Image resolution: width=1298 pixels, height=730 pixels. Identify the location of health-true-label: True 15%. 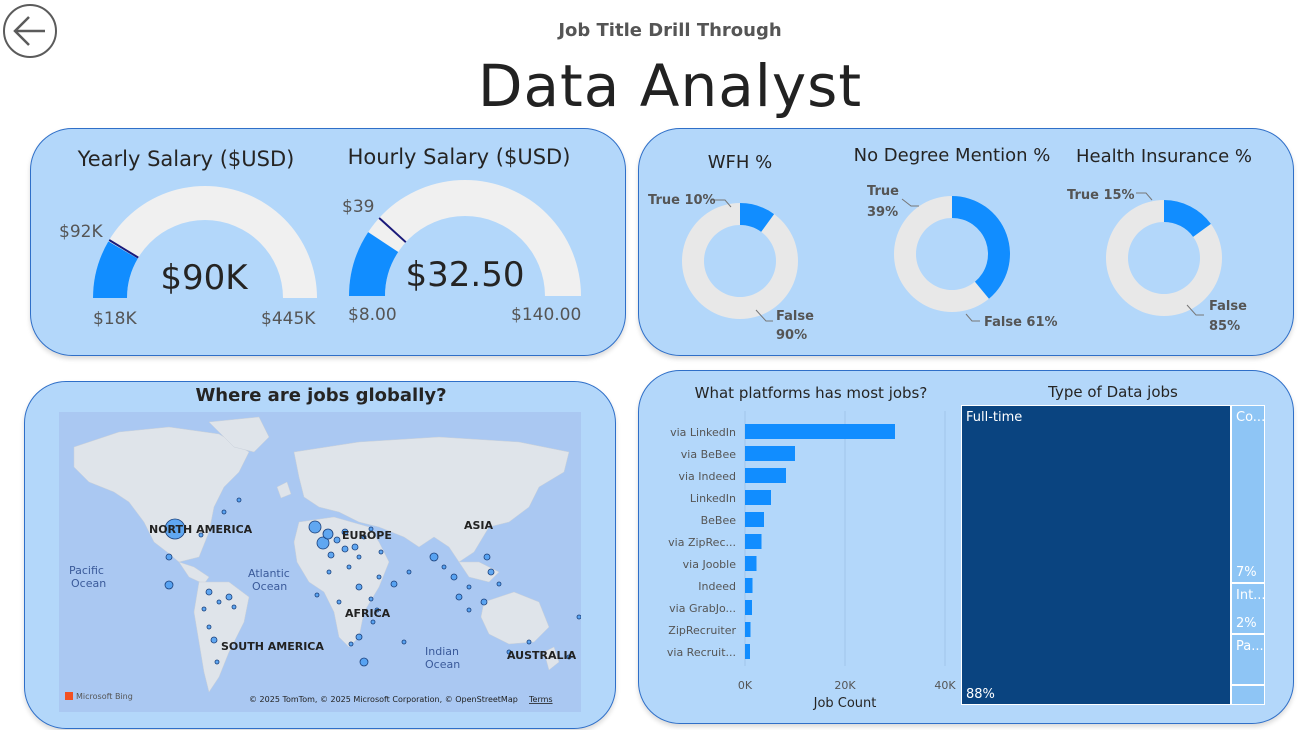
(1101, 195).